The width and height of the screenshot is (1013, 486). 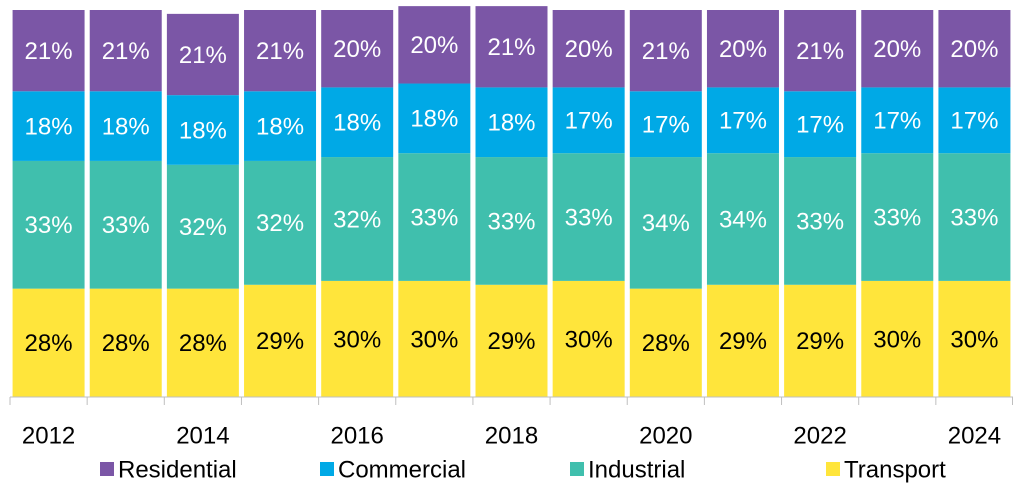 What do you see at coordinates (356, 435) in the screenshot?
I see `x-tick-label: 2016` at bounding box center [356, 435].